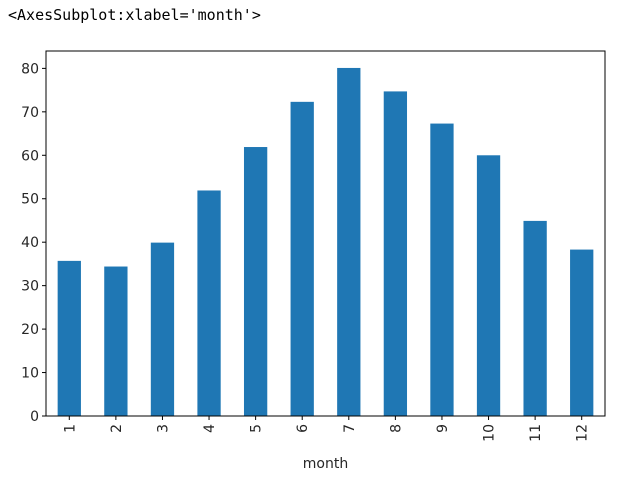  Describe the element at coordinates (30, 200) in the screenshot. I see `y-tick-label: 50` at that location.